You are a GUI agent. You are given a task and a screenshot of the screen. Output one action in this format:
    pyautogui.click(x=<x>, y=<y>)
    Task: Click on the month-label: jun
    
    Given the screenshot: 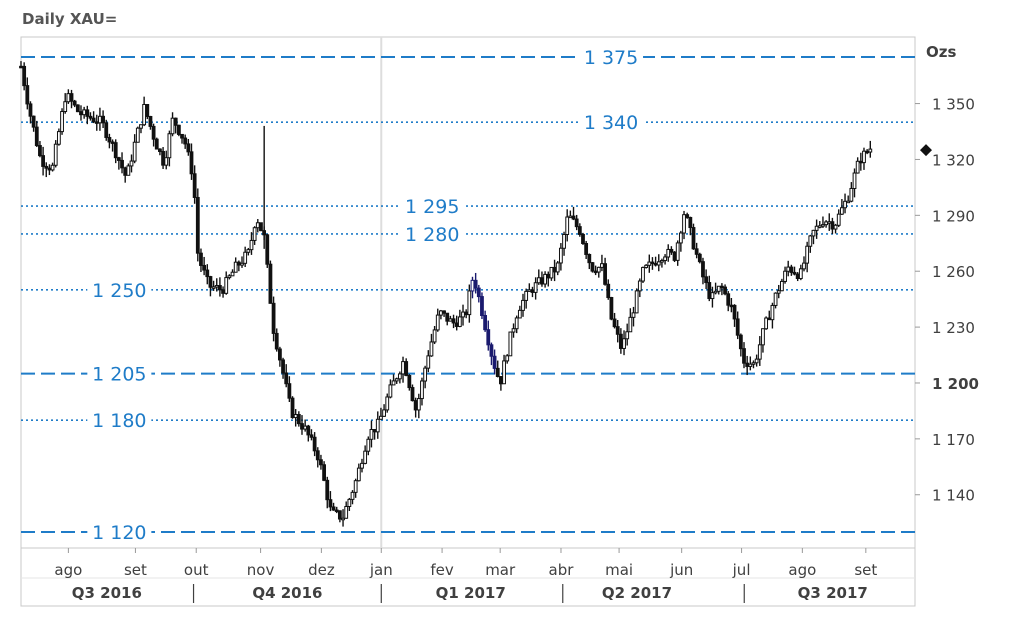 What is the action you would take?
    pyautogui.click(x=681, y=570)
    